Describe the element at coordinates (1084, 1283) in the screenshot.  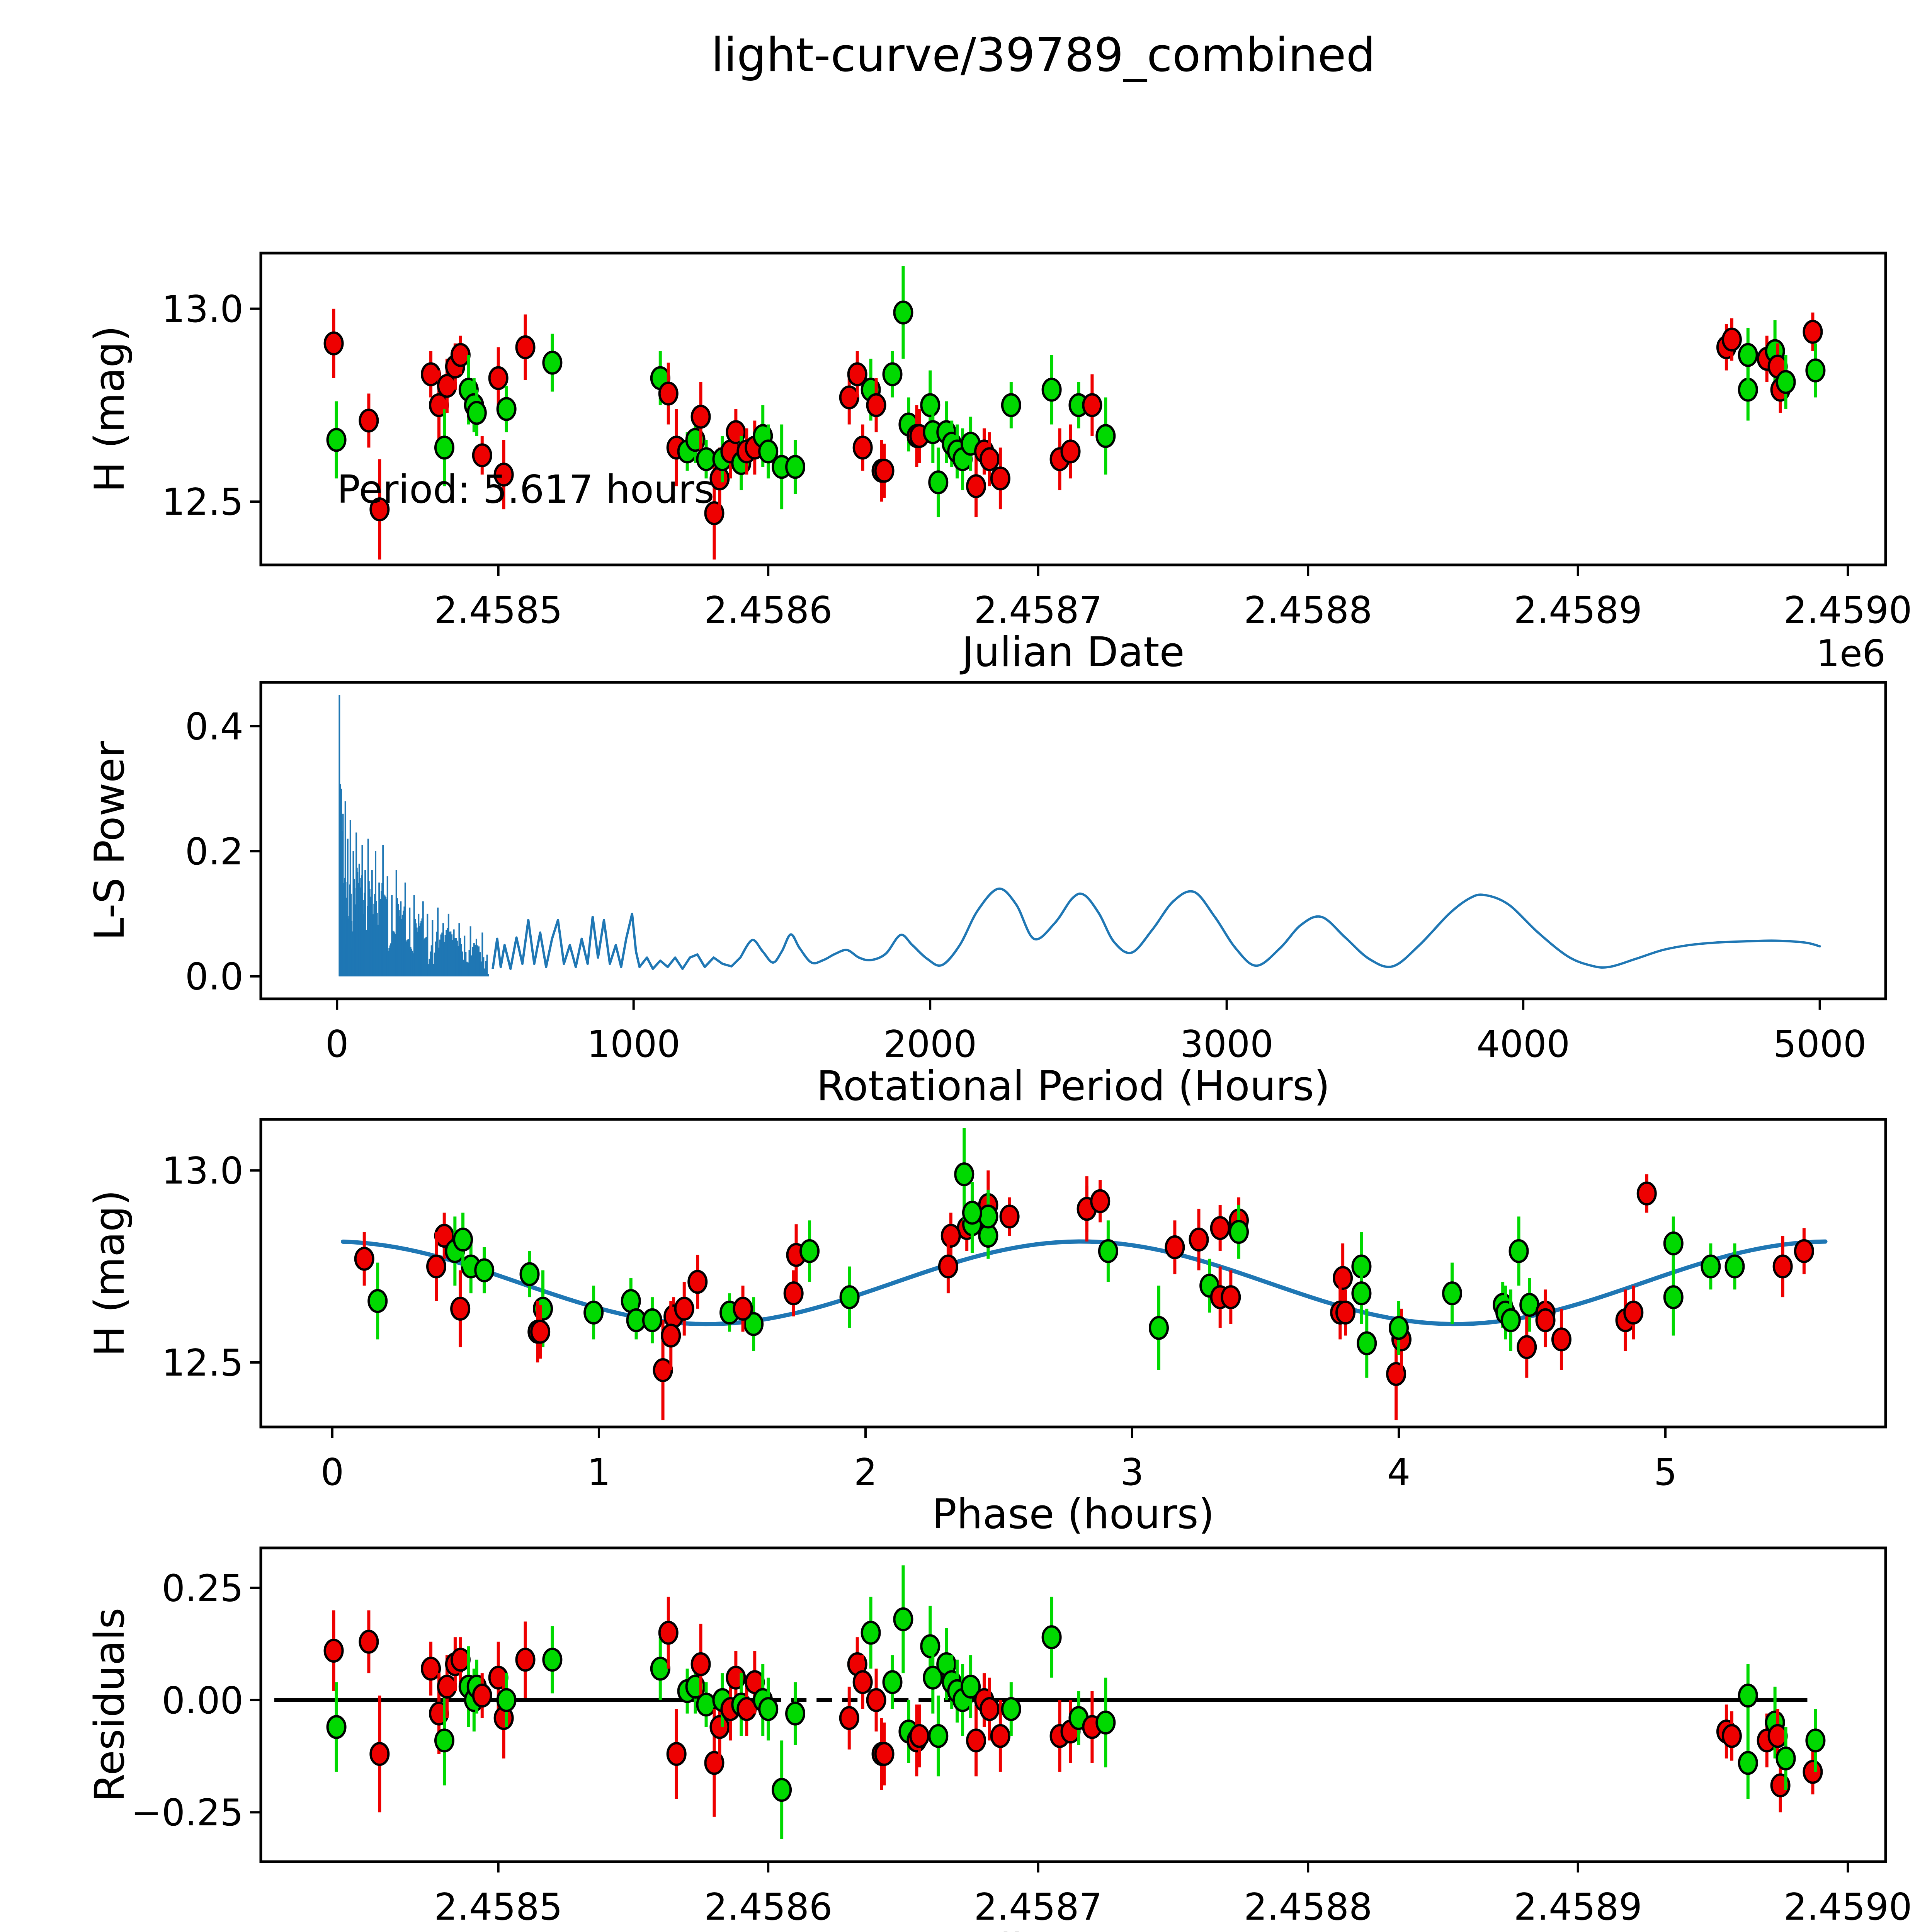
I see `phase-fit-curve` at that location.